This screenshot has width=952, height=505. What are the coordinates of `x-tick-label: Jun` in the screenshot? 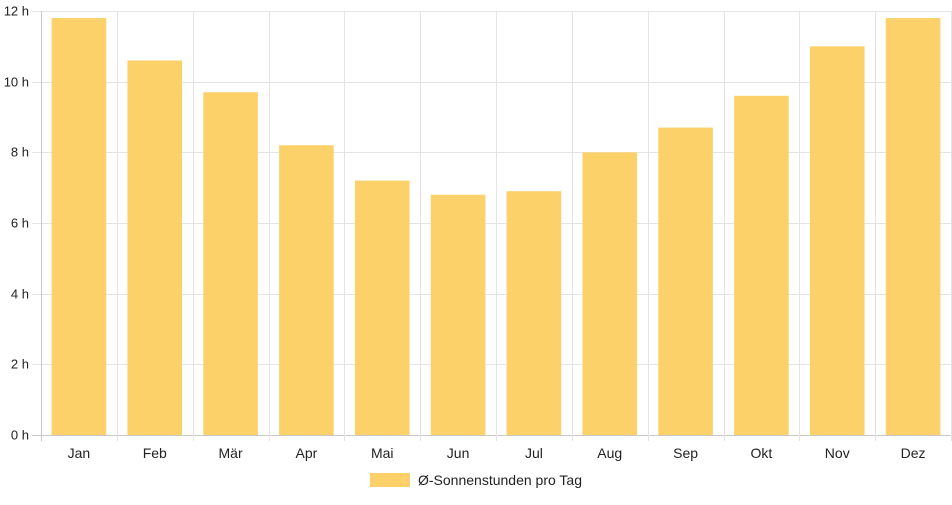 It's located at (458, 453).